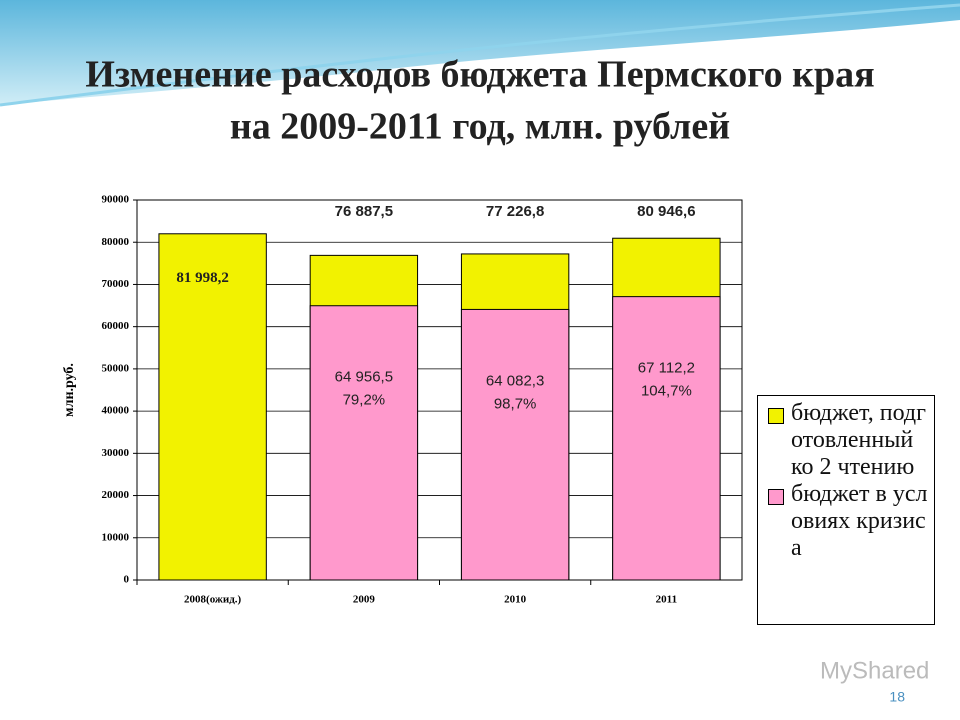  Describe the element at coordinates (69, 390) in the screenshot. I see `y-axis-label: млн.руб.` at that location.